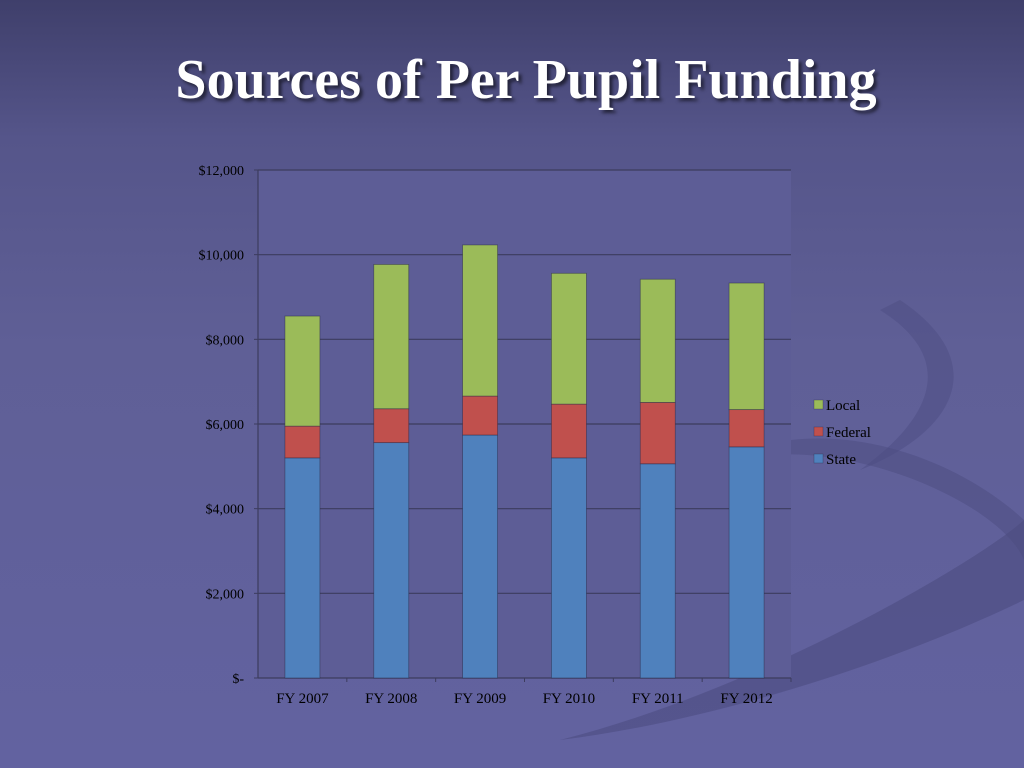 The image size is (1024, 768). I want to click on y-tick-label: $-, so click(238, 679).